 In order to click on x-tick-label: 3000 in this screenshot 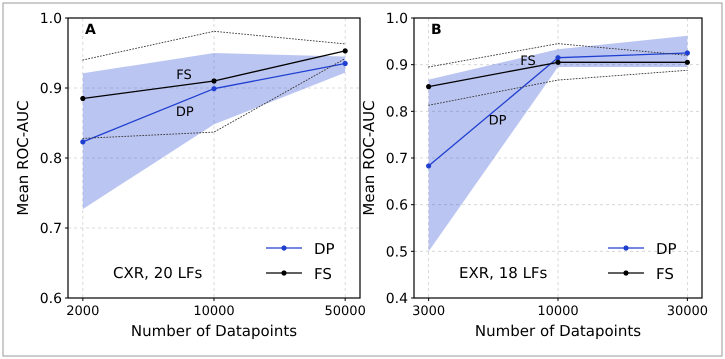, I will do `click(429, 311)`.